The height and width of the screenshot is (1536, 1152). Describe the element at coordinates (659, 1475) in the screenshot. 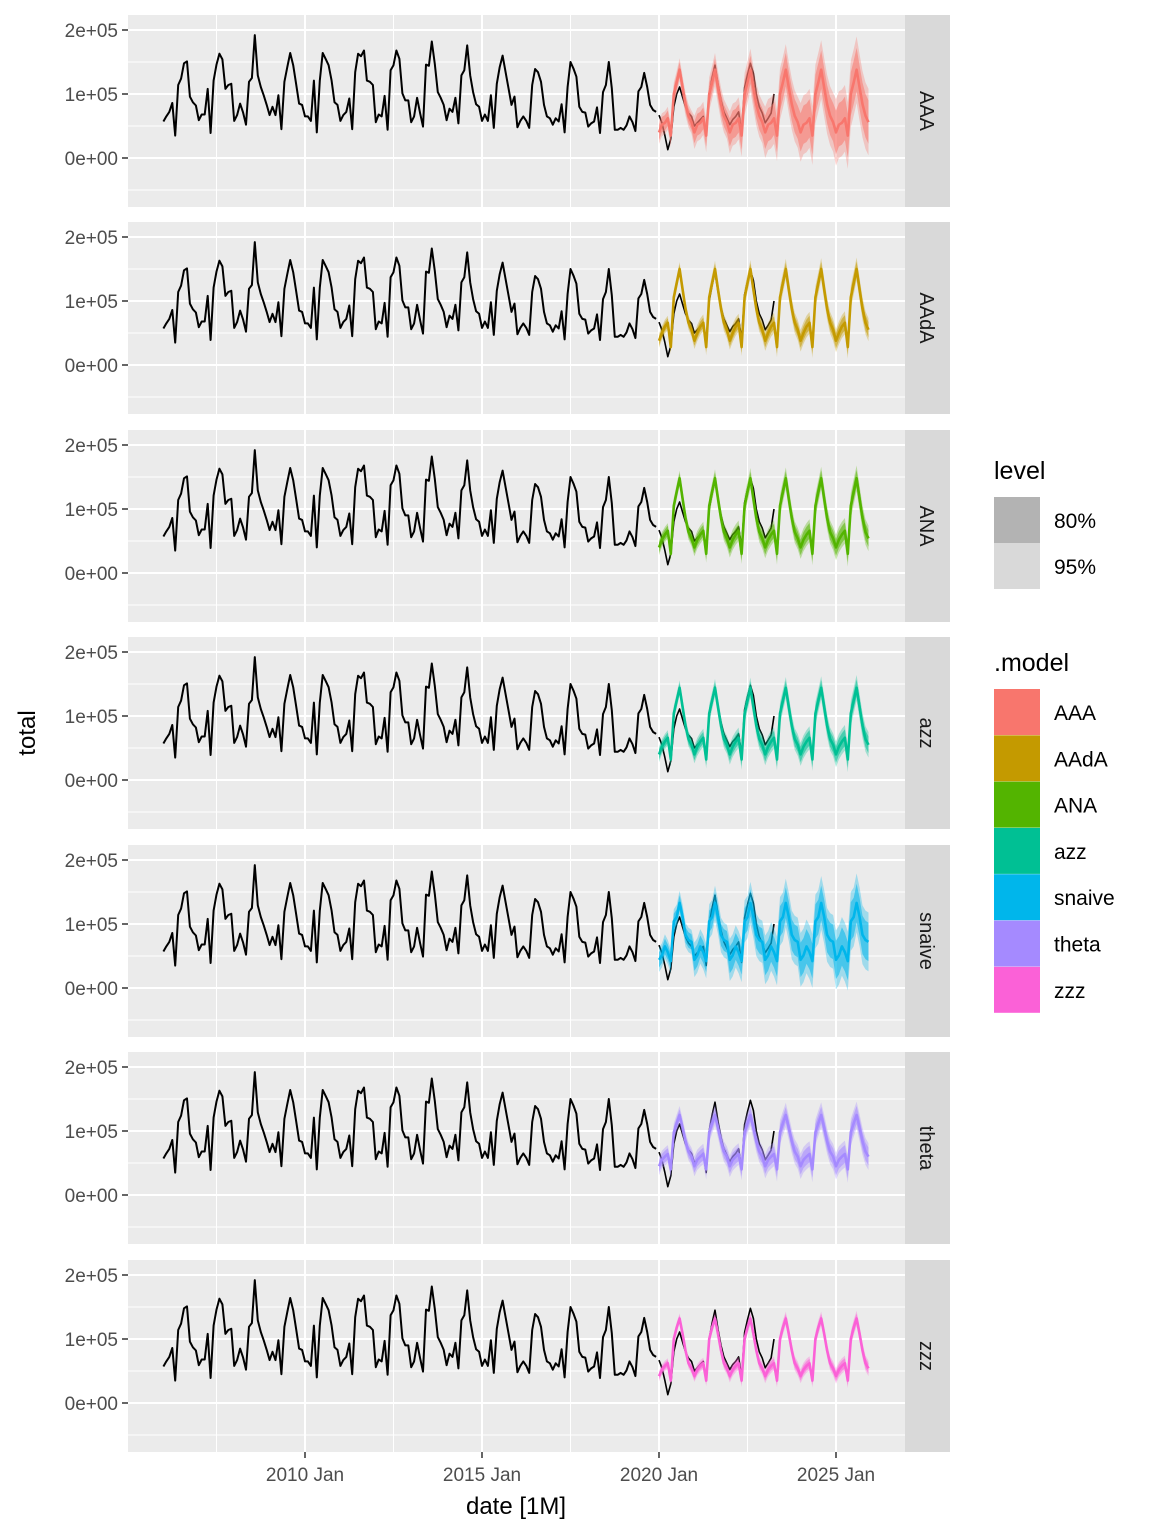

I see `x-tick-label: 2020 Jan` at that location.